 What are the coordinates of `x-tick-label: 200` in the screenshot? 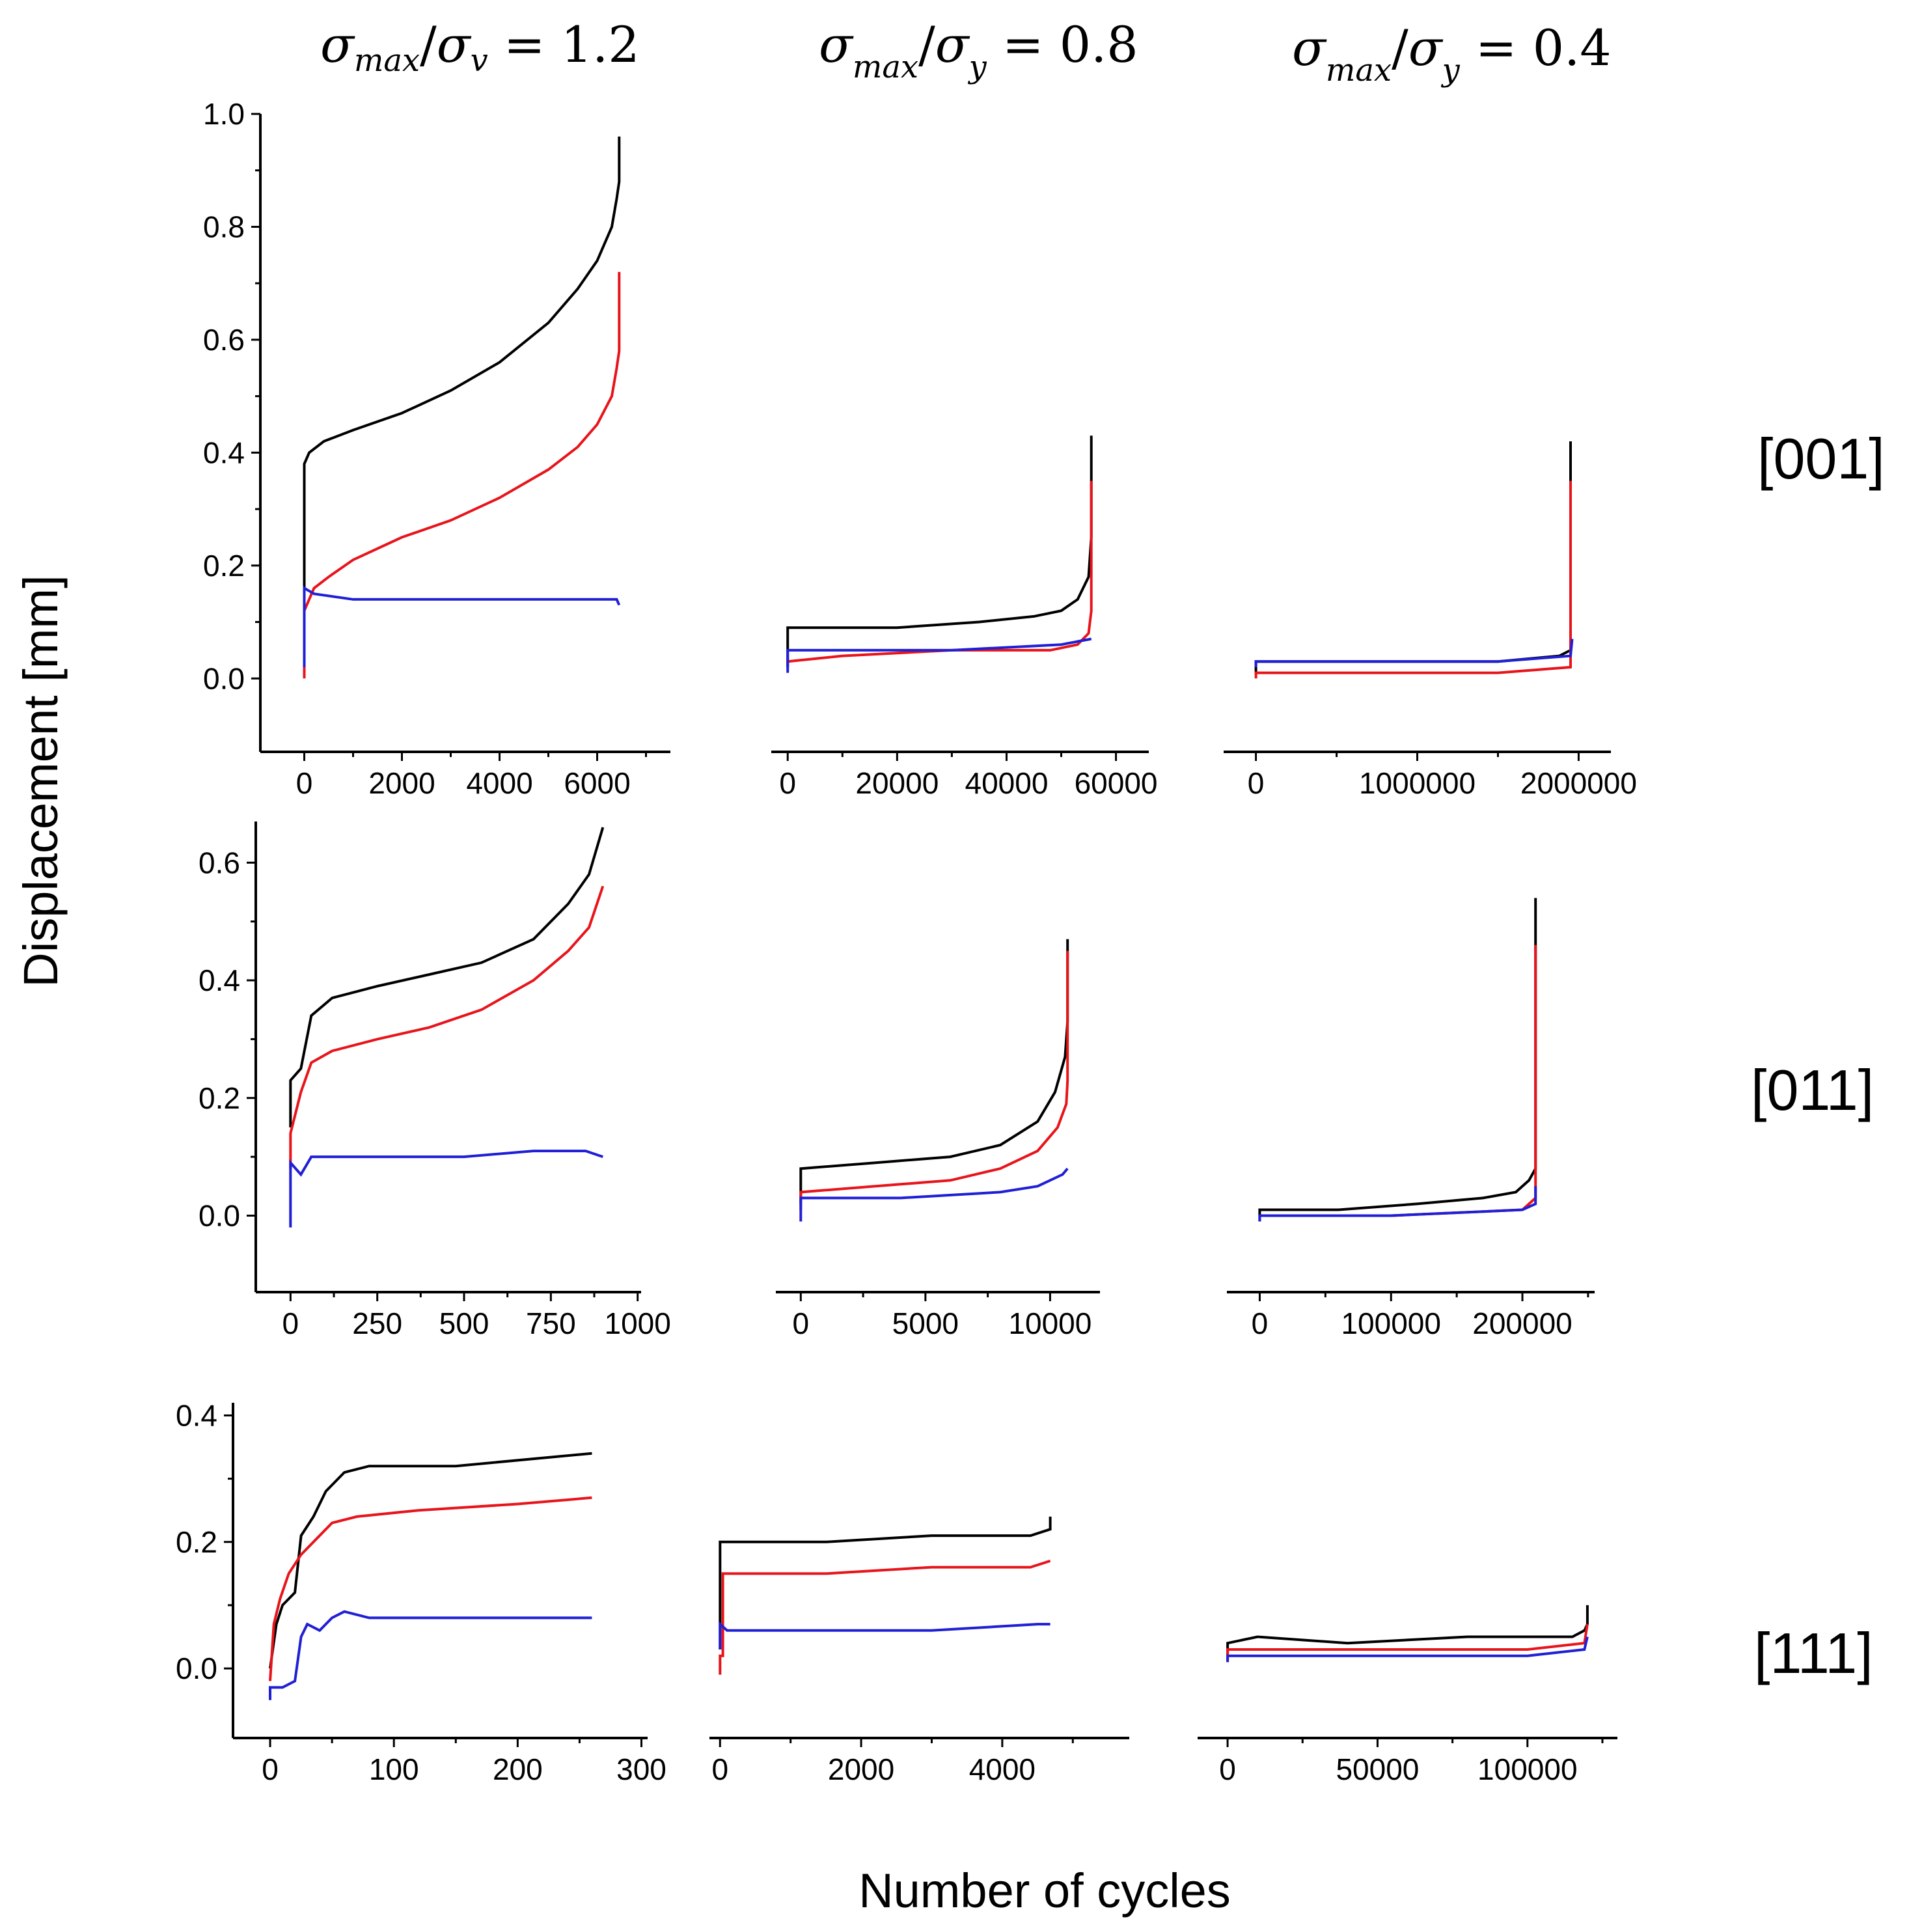 It's located at (518, 1769).